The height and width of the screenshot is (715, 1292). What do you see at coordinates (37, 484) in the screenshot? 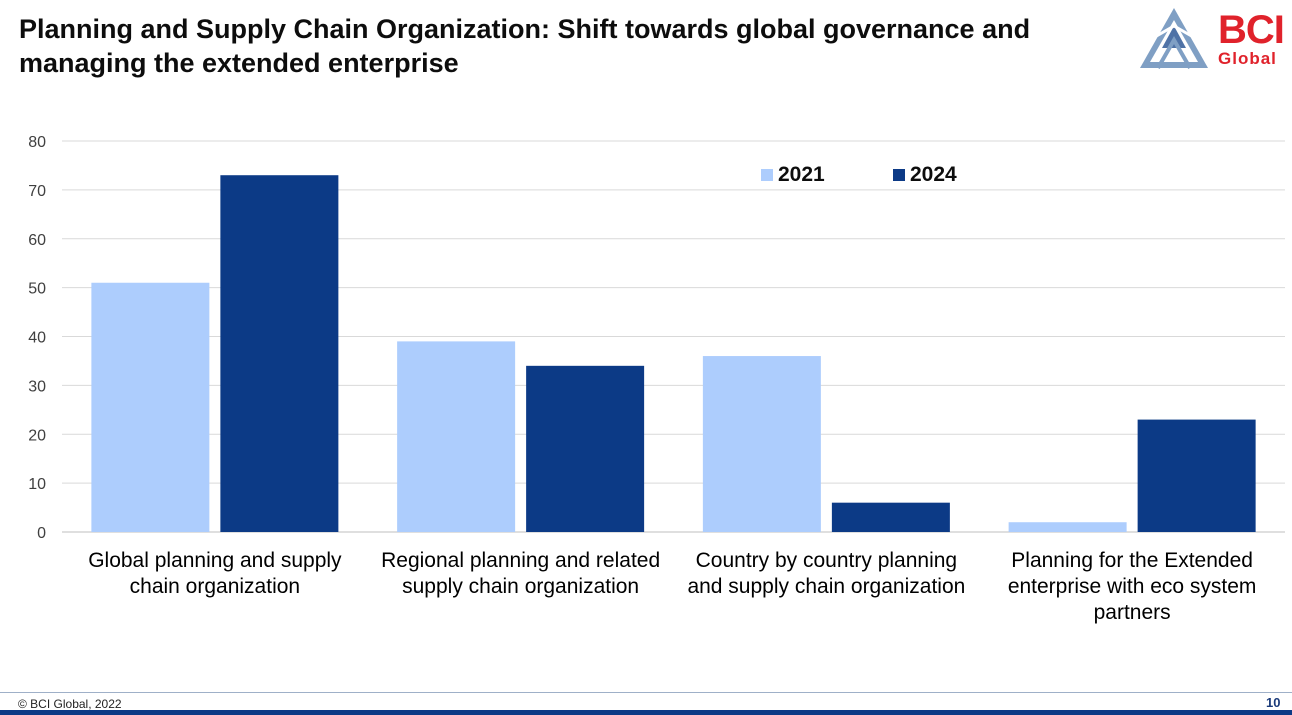
I see `y-tick-label: 10` at bounding box center [37, 484].